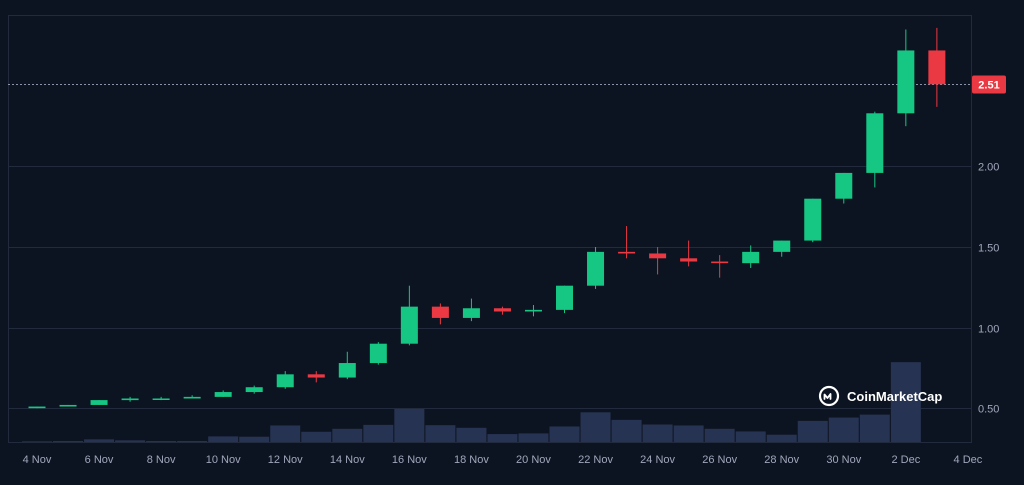 Image resolution: width=1024 pixels, height=485 pixels. I want to click on x-tick-label: 22 Nov, so click(595, 460).